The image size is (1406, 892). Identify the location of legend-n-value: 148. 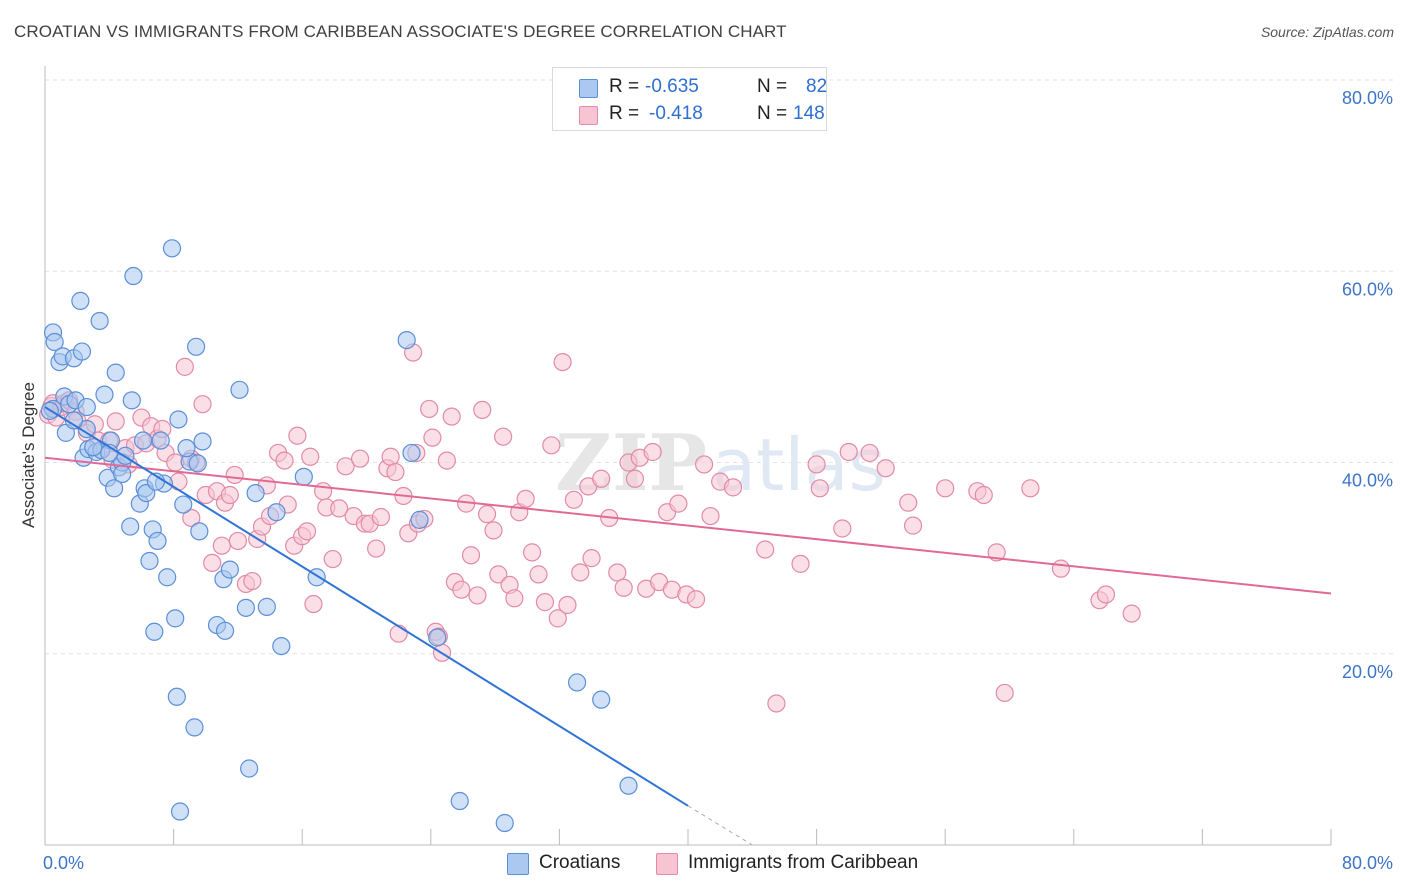
(809, 113).